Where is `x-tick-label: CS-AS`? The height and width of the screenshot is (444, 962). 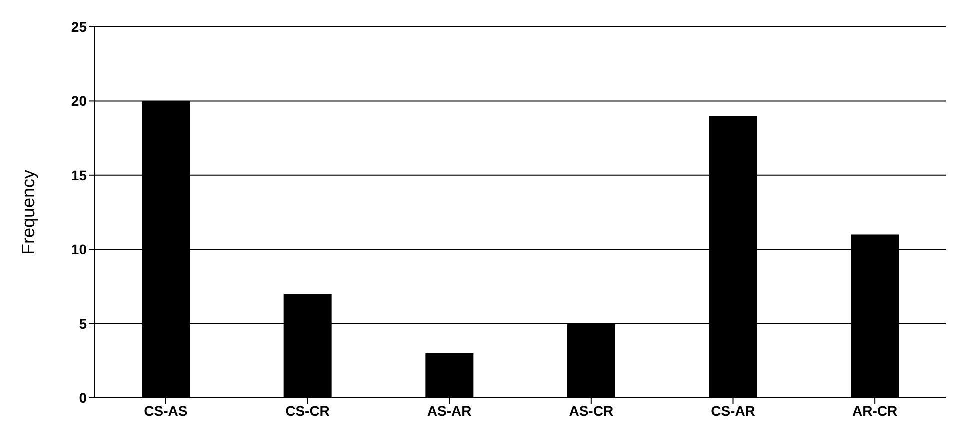 x-tick-label: CS-AS is located at coordinates (166, 410).